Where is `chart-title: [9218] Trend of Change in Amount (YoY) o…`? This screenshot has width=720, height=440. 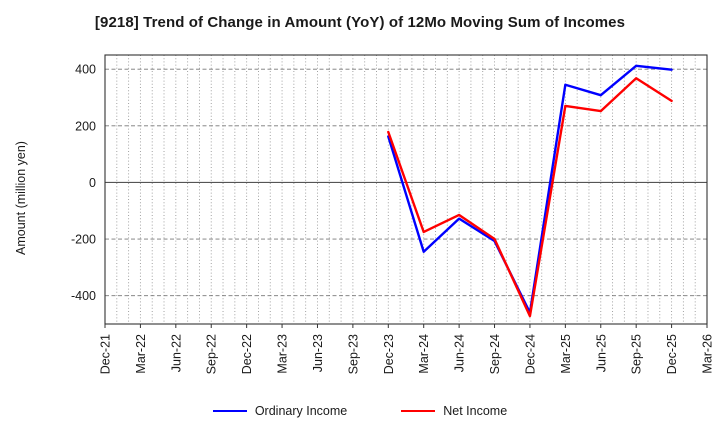 chart-title: [9218] Trend of Change in Amount (YoY) o… is located at coordinates (360, 22).